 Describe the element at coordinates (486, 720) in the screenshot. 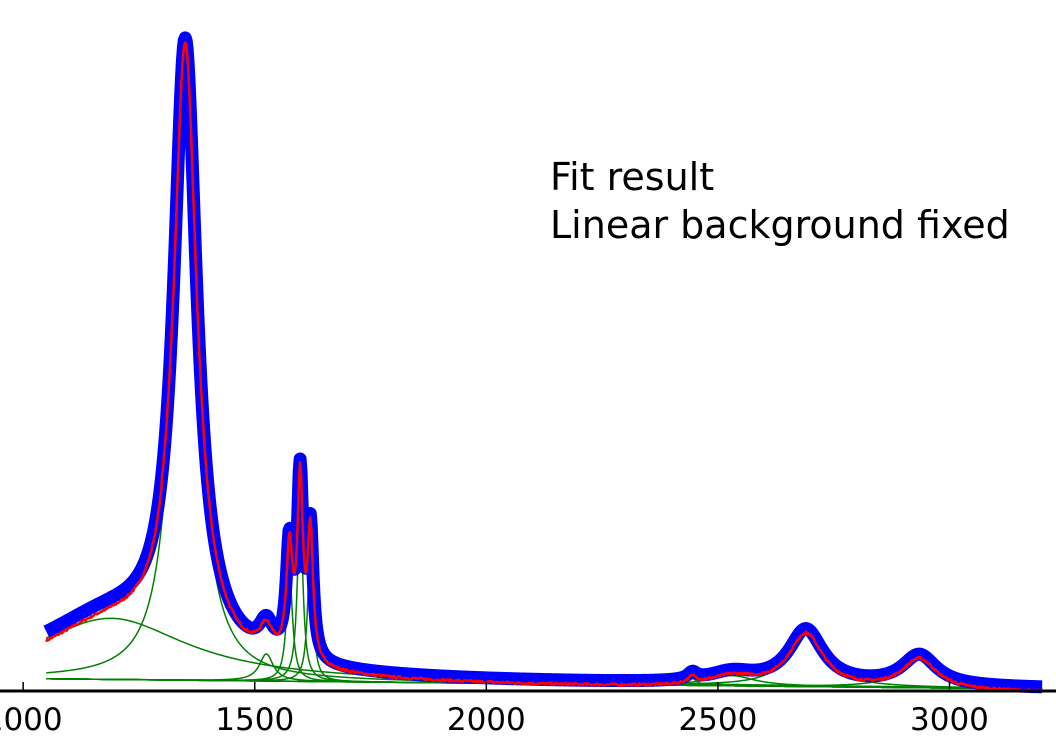

I see `x-tick-label-2000: 2000` at that location.